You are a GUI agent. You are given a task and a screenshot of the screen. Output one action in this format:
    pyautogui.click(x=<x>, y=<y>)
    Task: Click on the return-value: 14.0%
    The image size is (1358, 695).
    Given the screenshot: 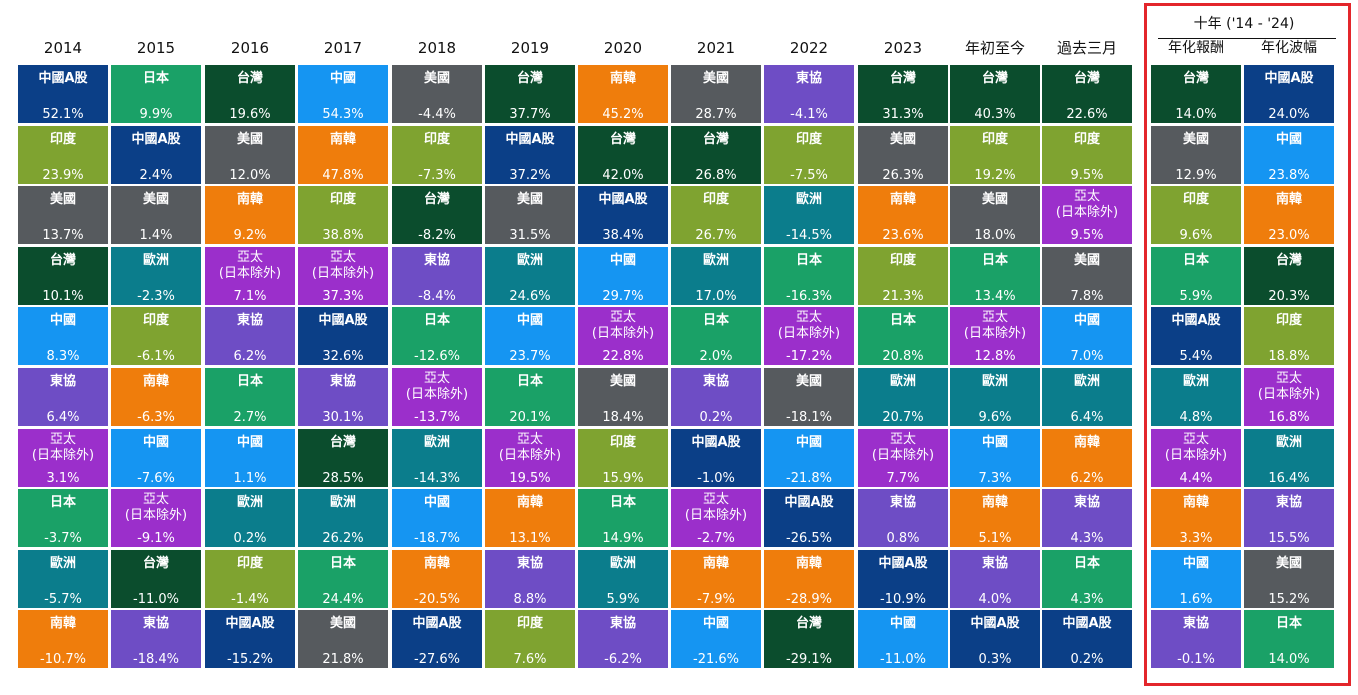 What is the action you would take?
    pyautogui.click(x=1196, y=114)
    